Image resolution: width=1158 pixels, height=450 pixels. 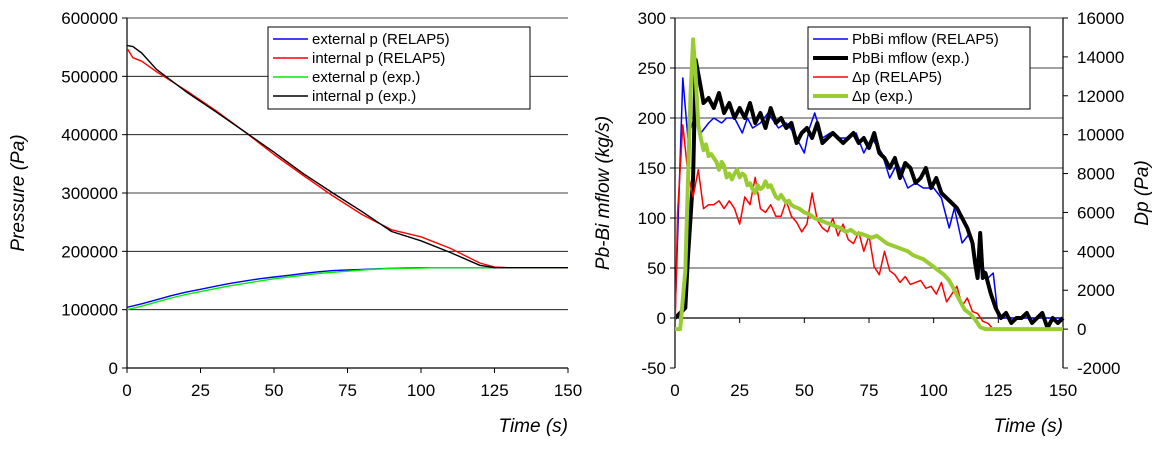 I want to click on y-tick-label: 250, so click(x=652, y=68).